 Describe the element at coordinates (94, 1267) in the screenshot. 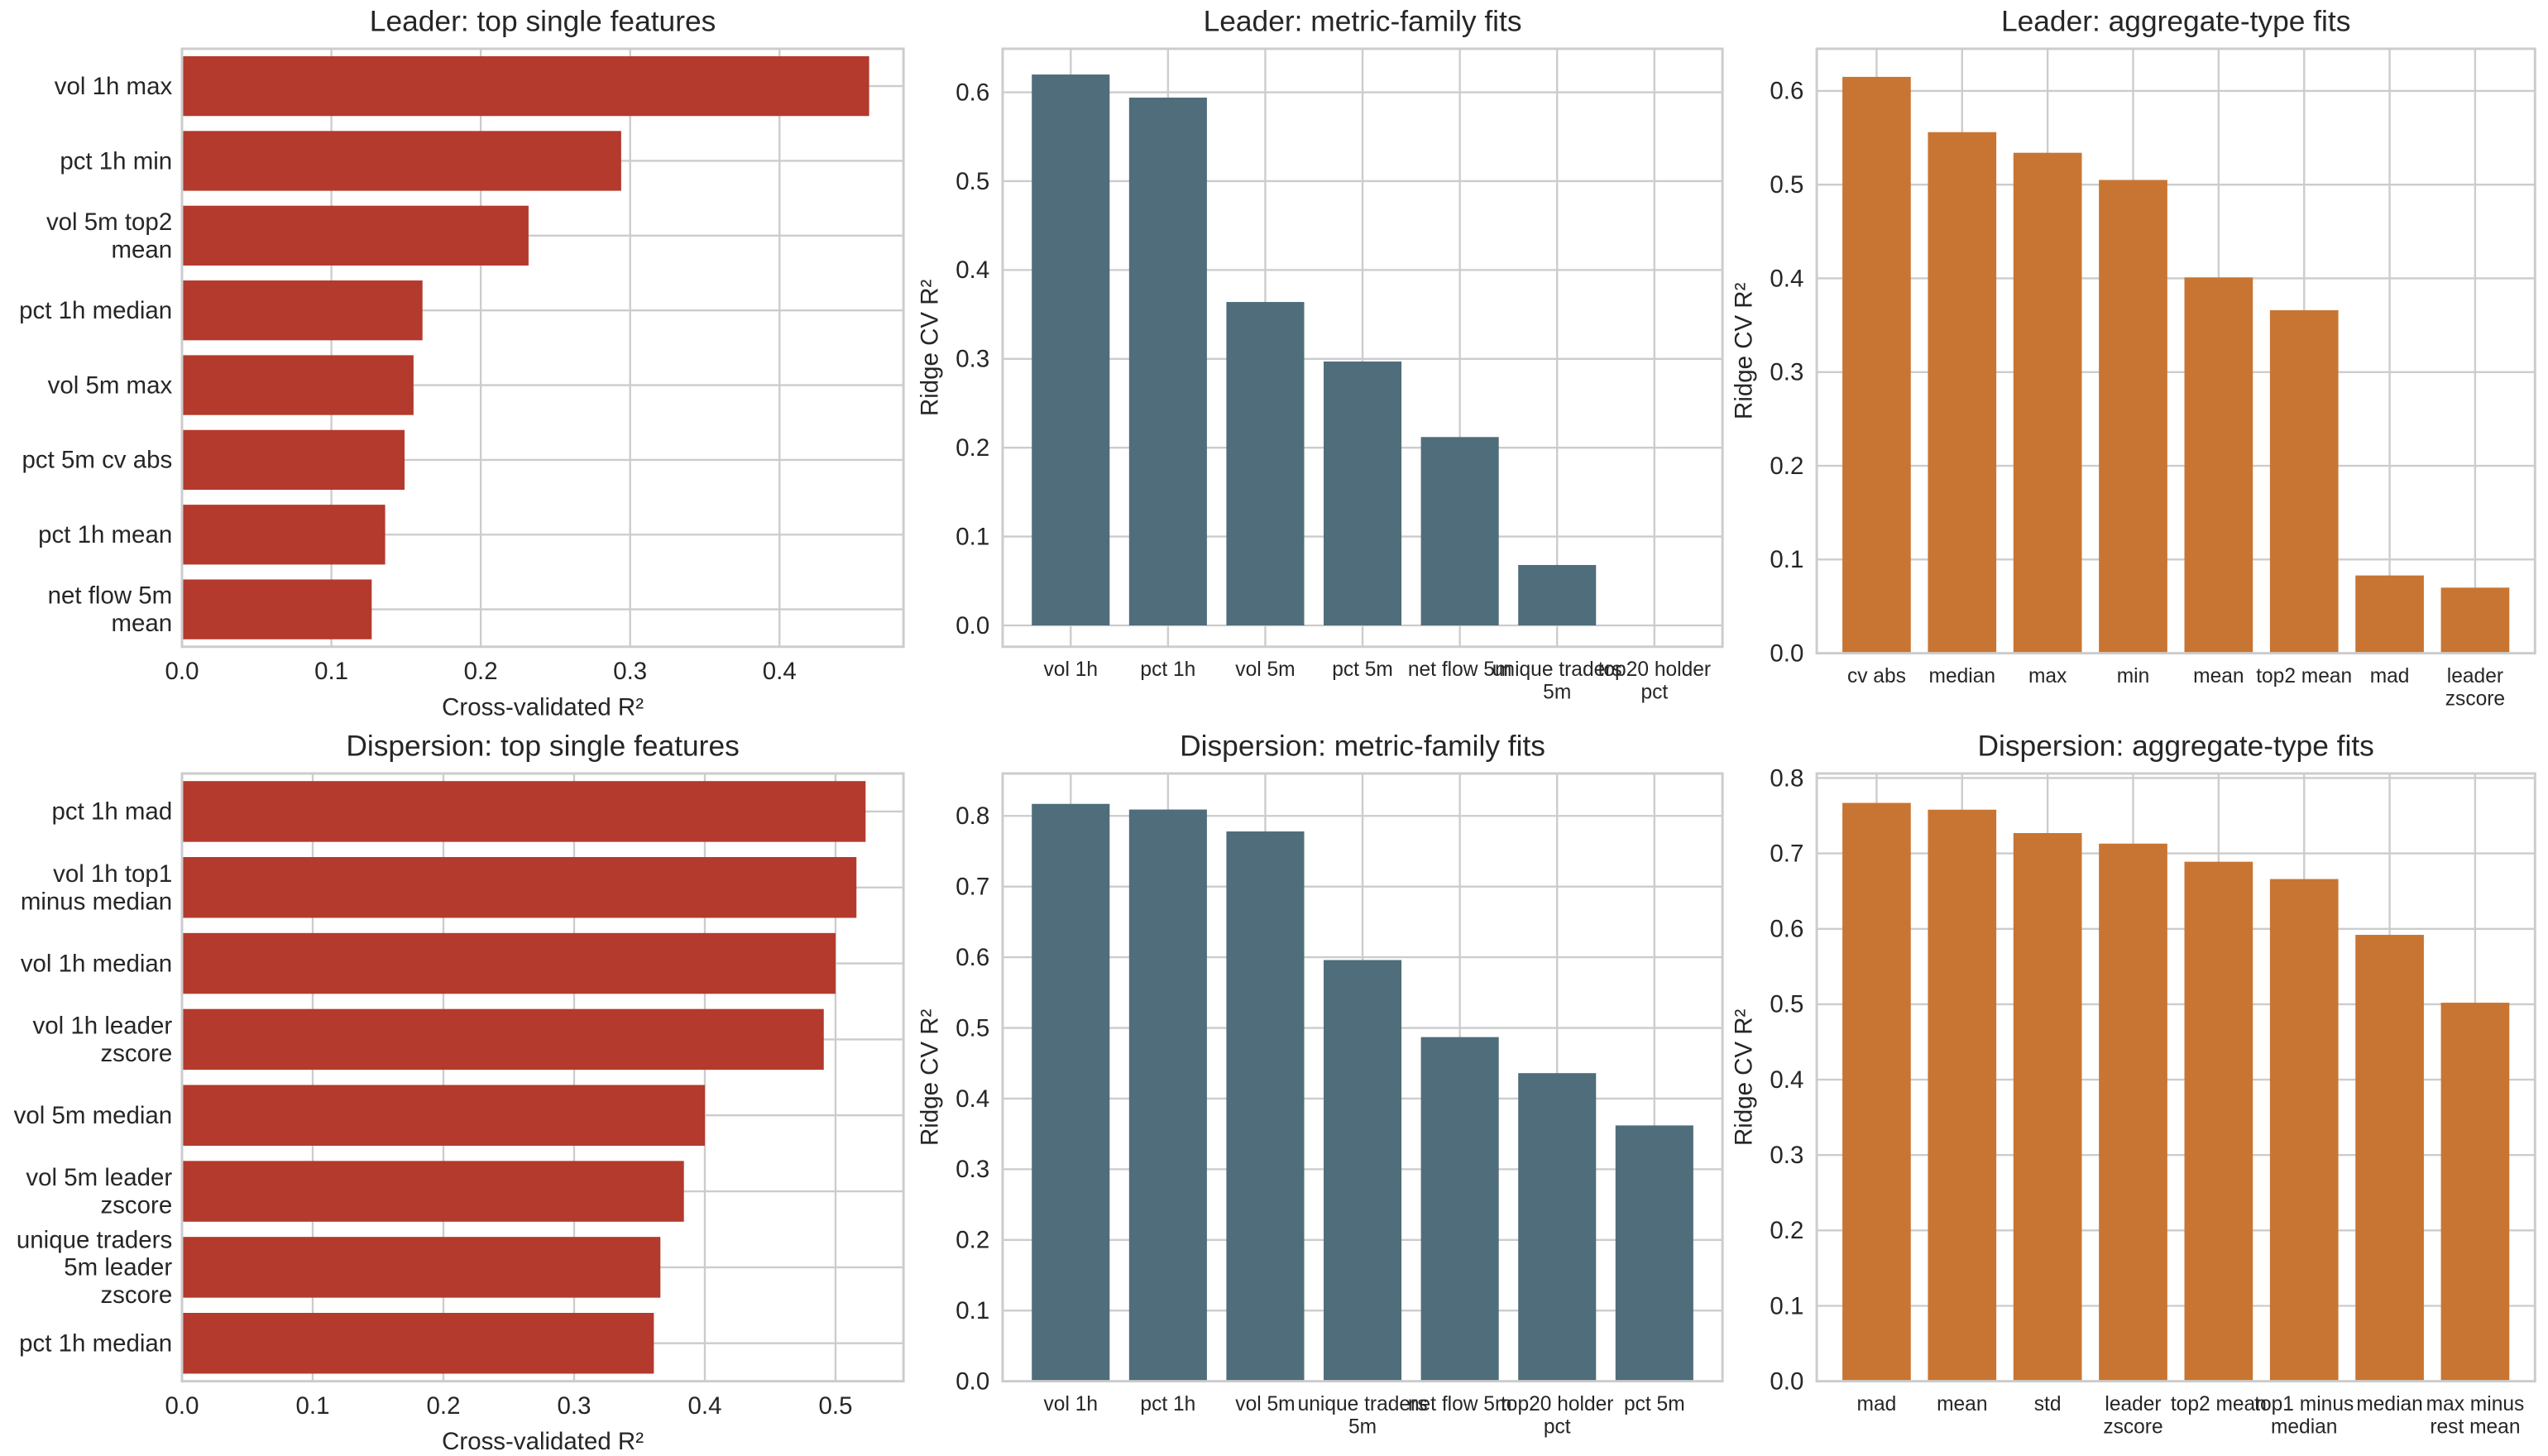

I see `y-category-label: unique traders 5m leader zscore` at that location.